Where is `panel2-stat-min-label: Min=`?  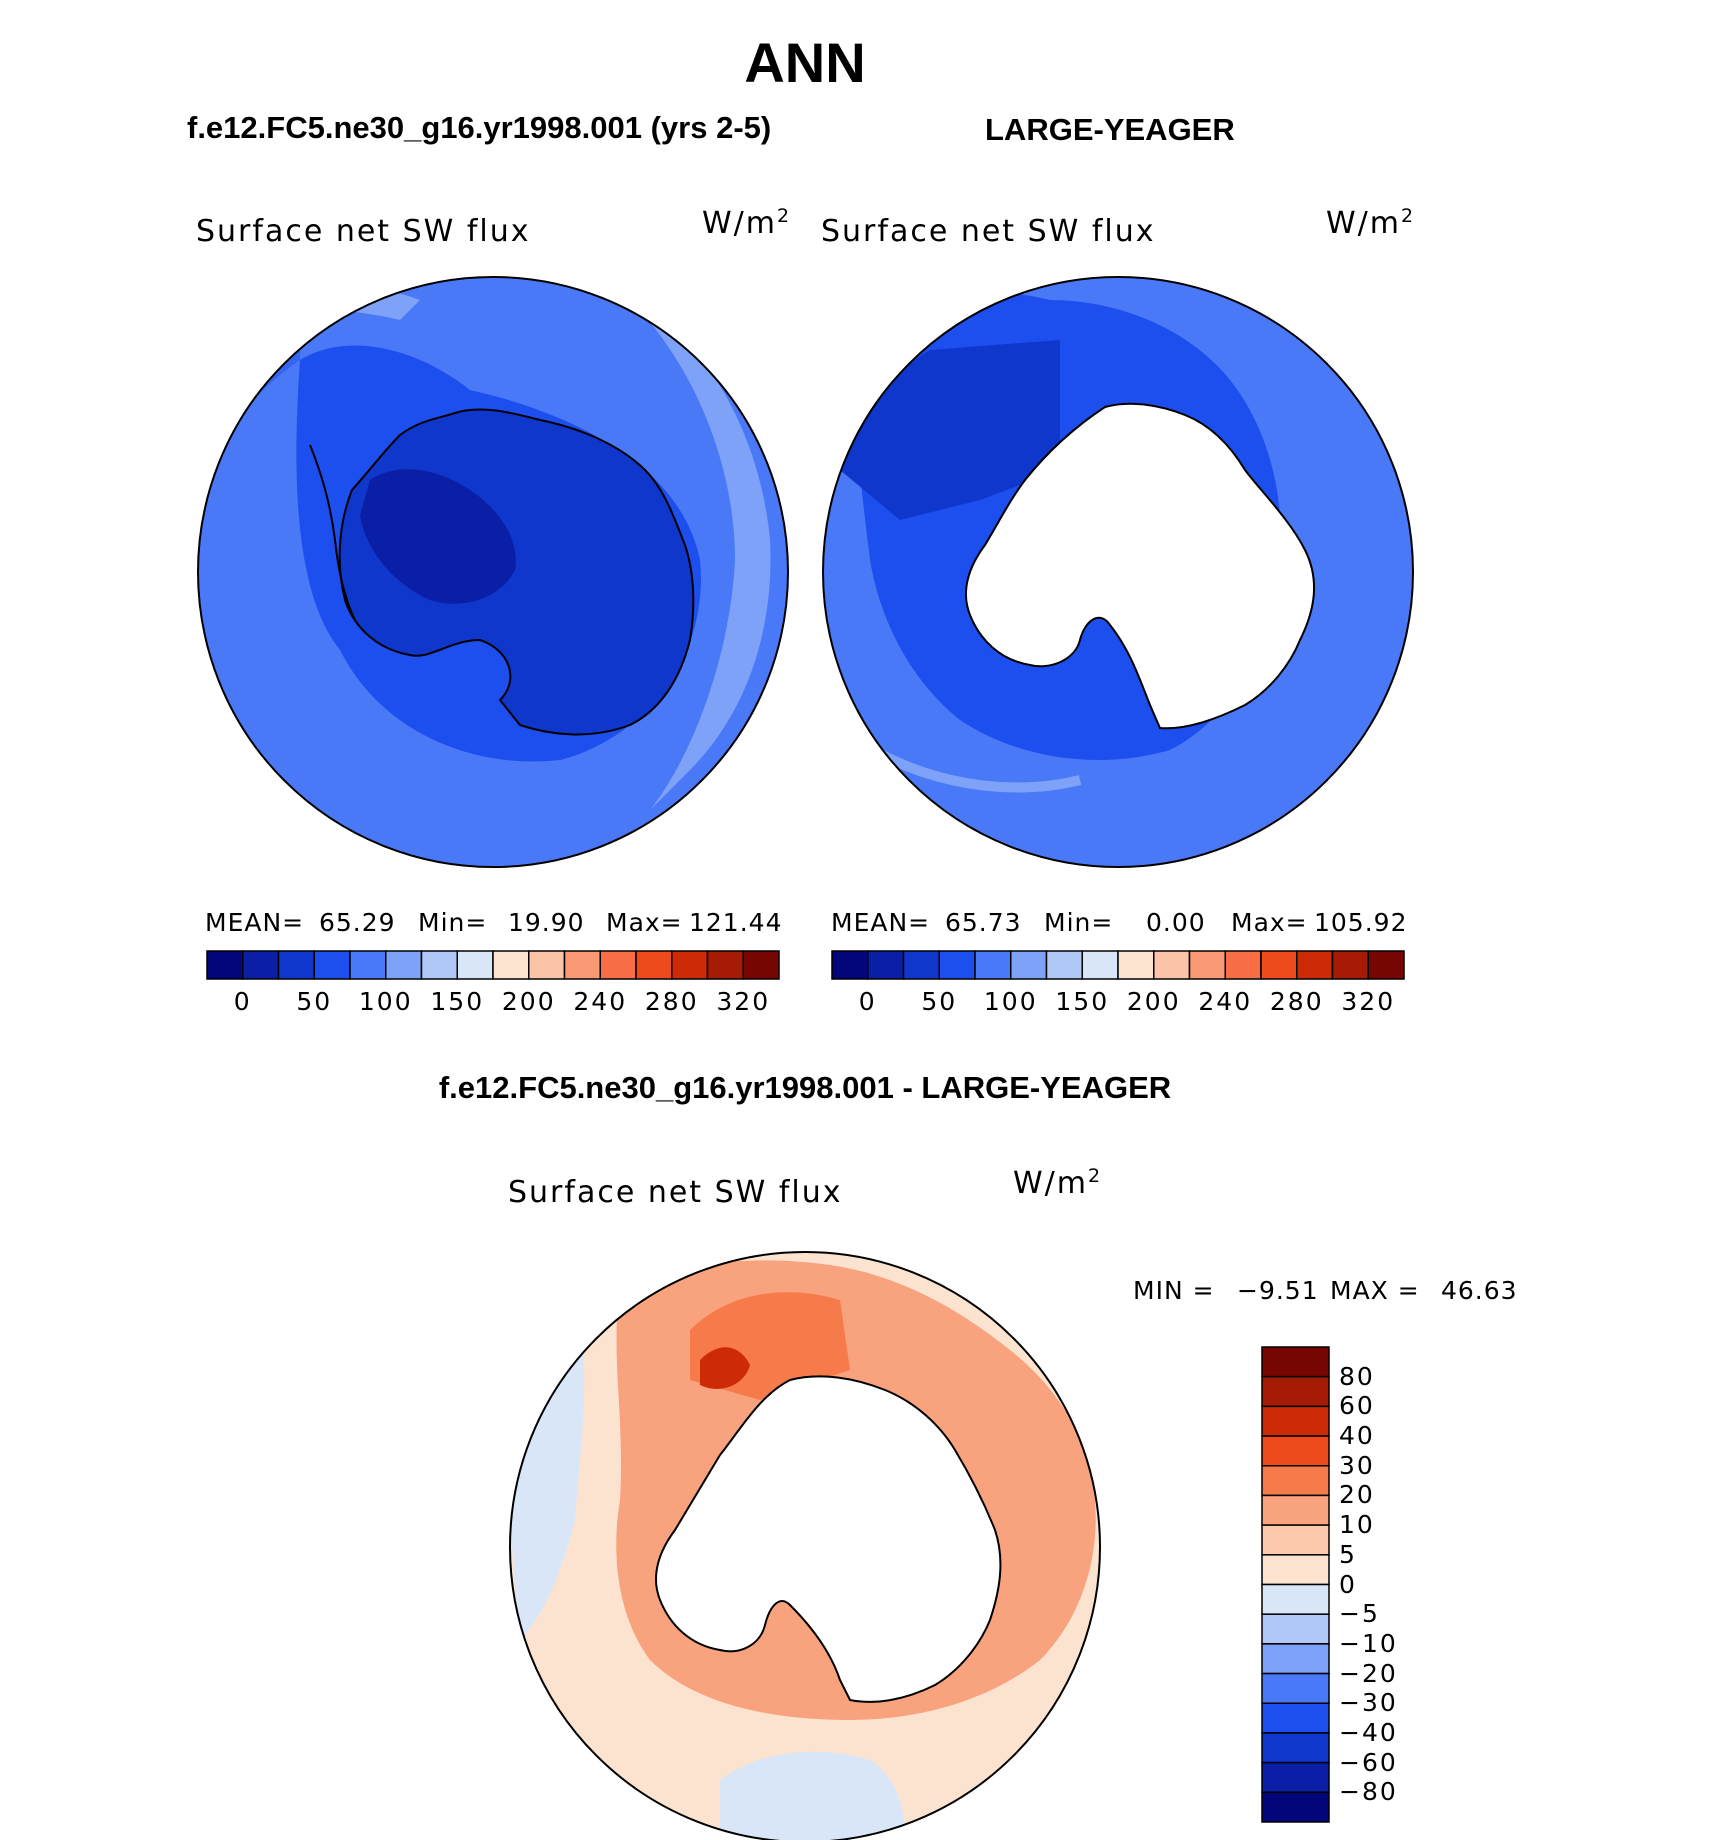
panel2-stat-min-label: Min= is located at coordinates (1079, 922).